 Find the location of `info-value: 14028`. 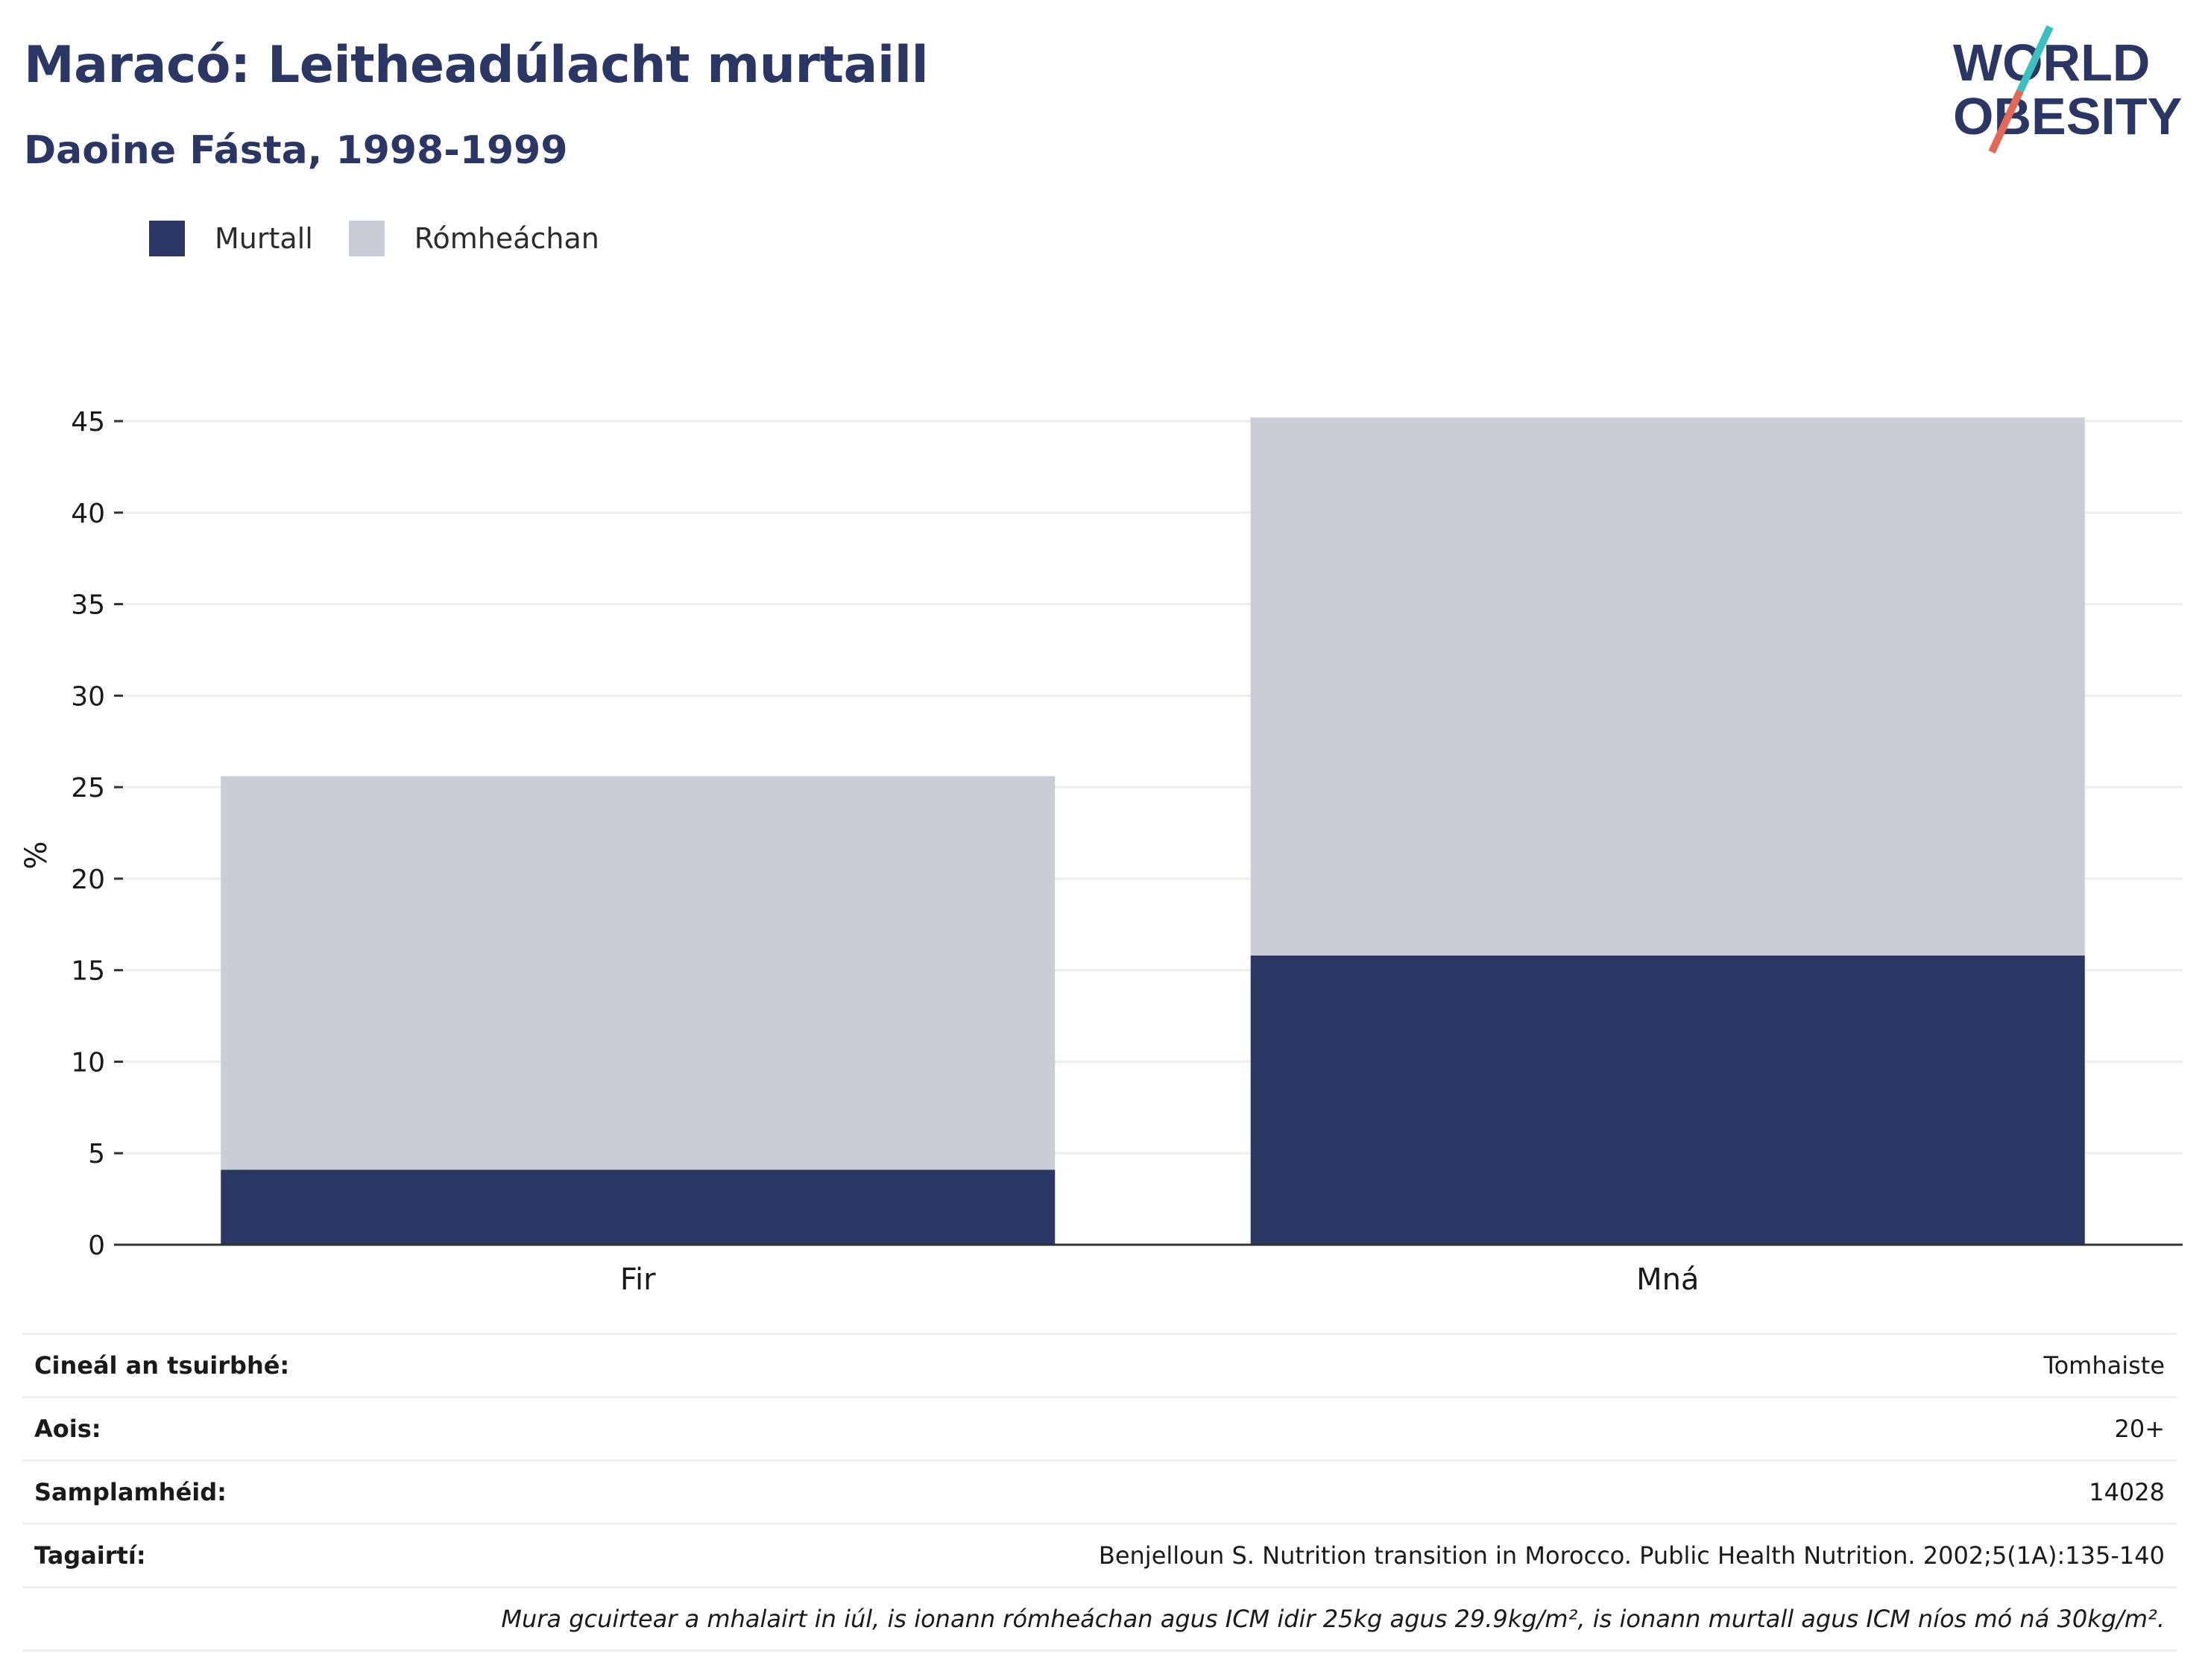

info-value: 14028 is located at coordinates (2127, 1492).